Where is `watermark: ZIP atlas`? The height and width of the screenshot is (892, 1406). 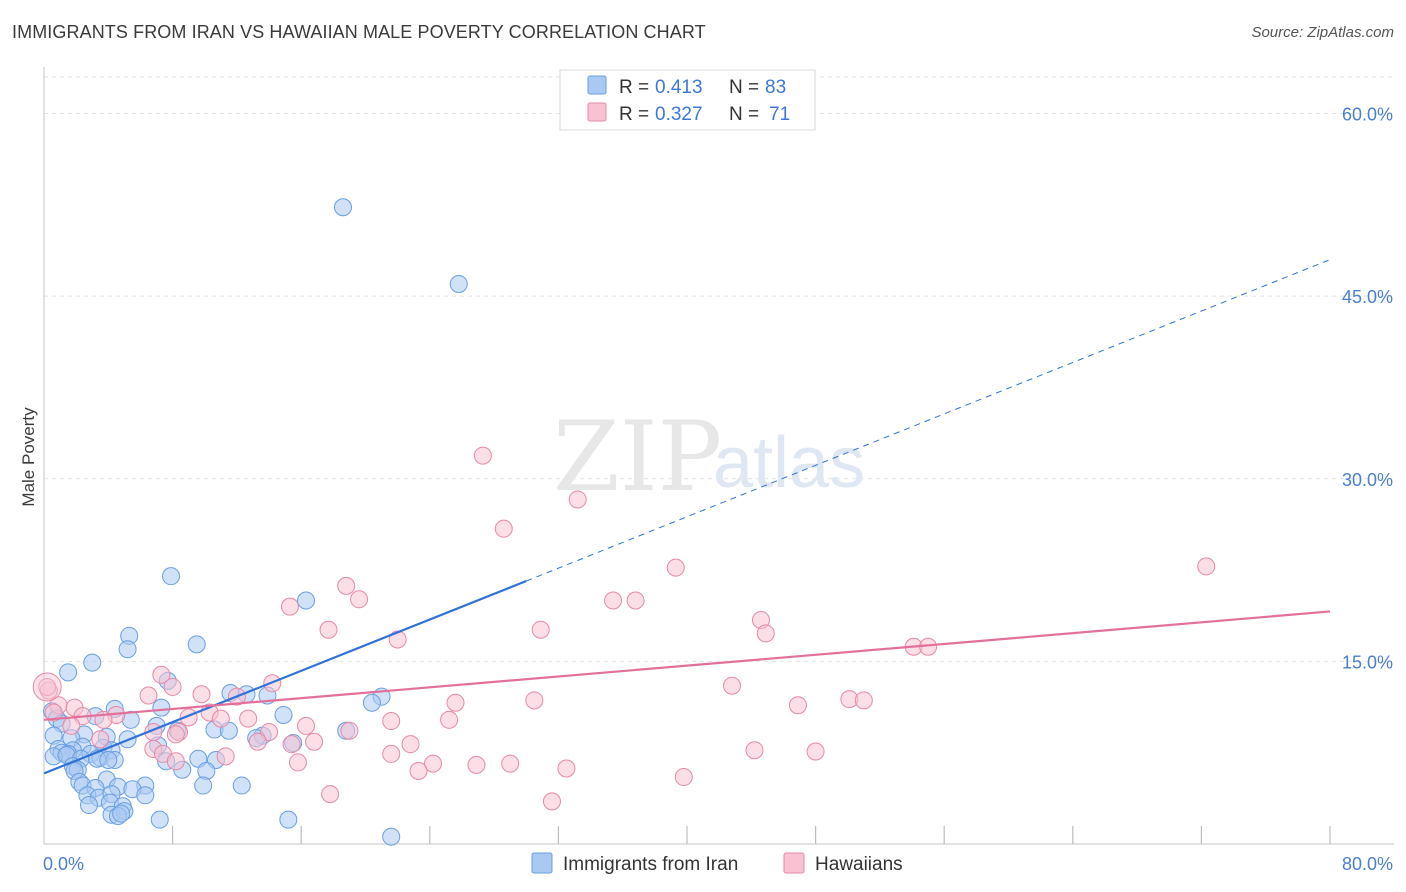
watermark: ZIP atlas is located at coordinates (709, 457).